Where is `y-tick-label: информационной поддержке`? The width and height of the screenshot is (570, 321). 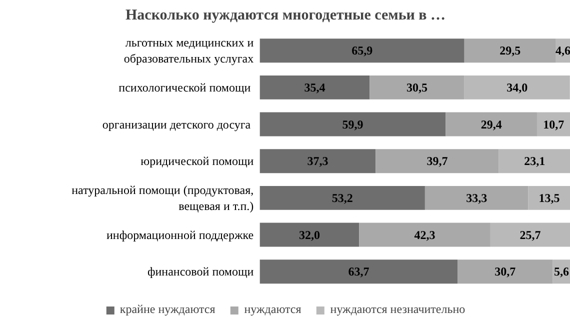 y-tick-label: информационной поддержке is located at coordinates (180, 235).